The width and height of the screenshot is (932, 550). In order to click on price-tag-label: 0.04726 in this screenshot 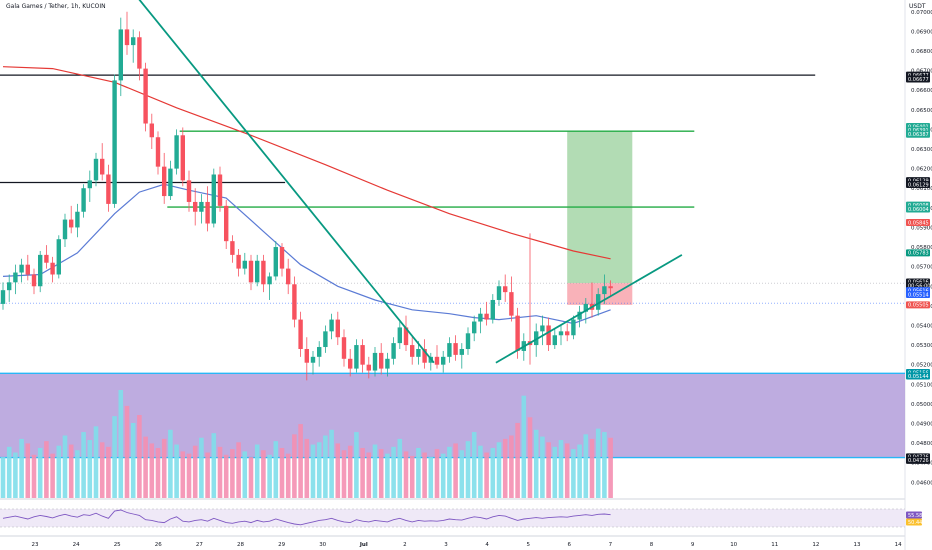, I will do `click(918, 461)`.